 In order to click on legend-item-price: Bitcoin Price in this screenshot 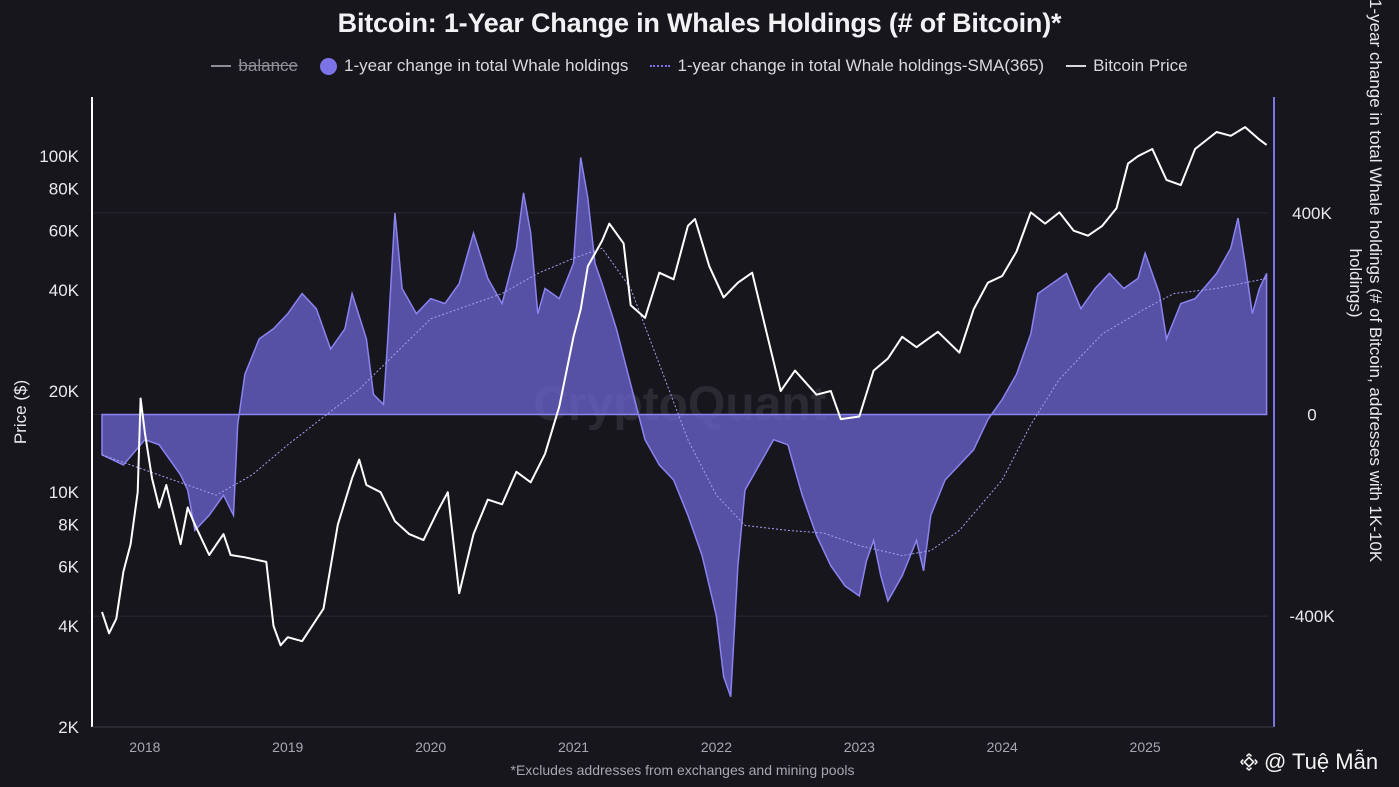, I will do `click(1127, 66)`.